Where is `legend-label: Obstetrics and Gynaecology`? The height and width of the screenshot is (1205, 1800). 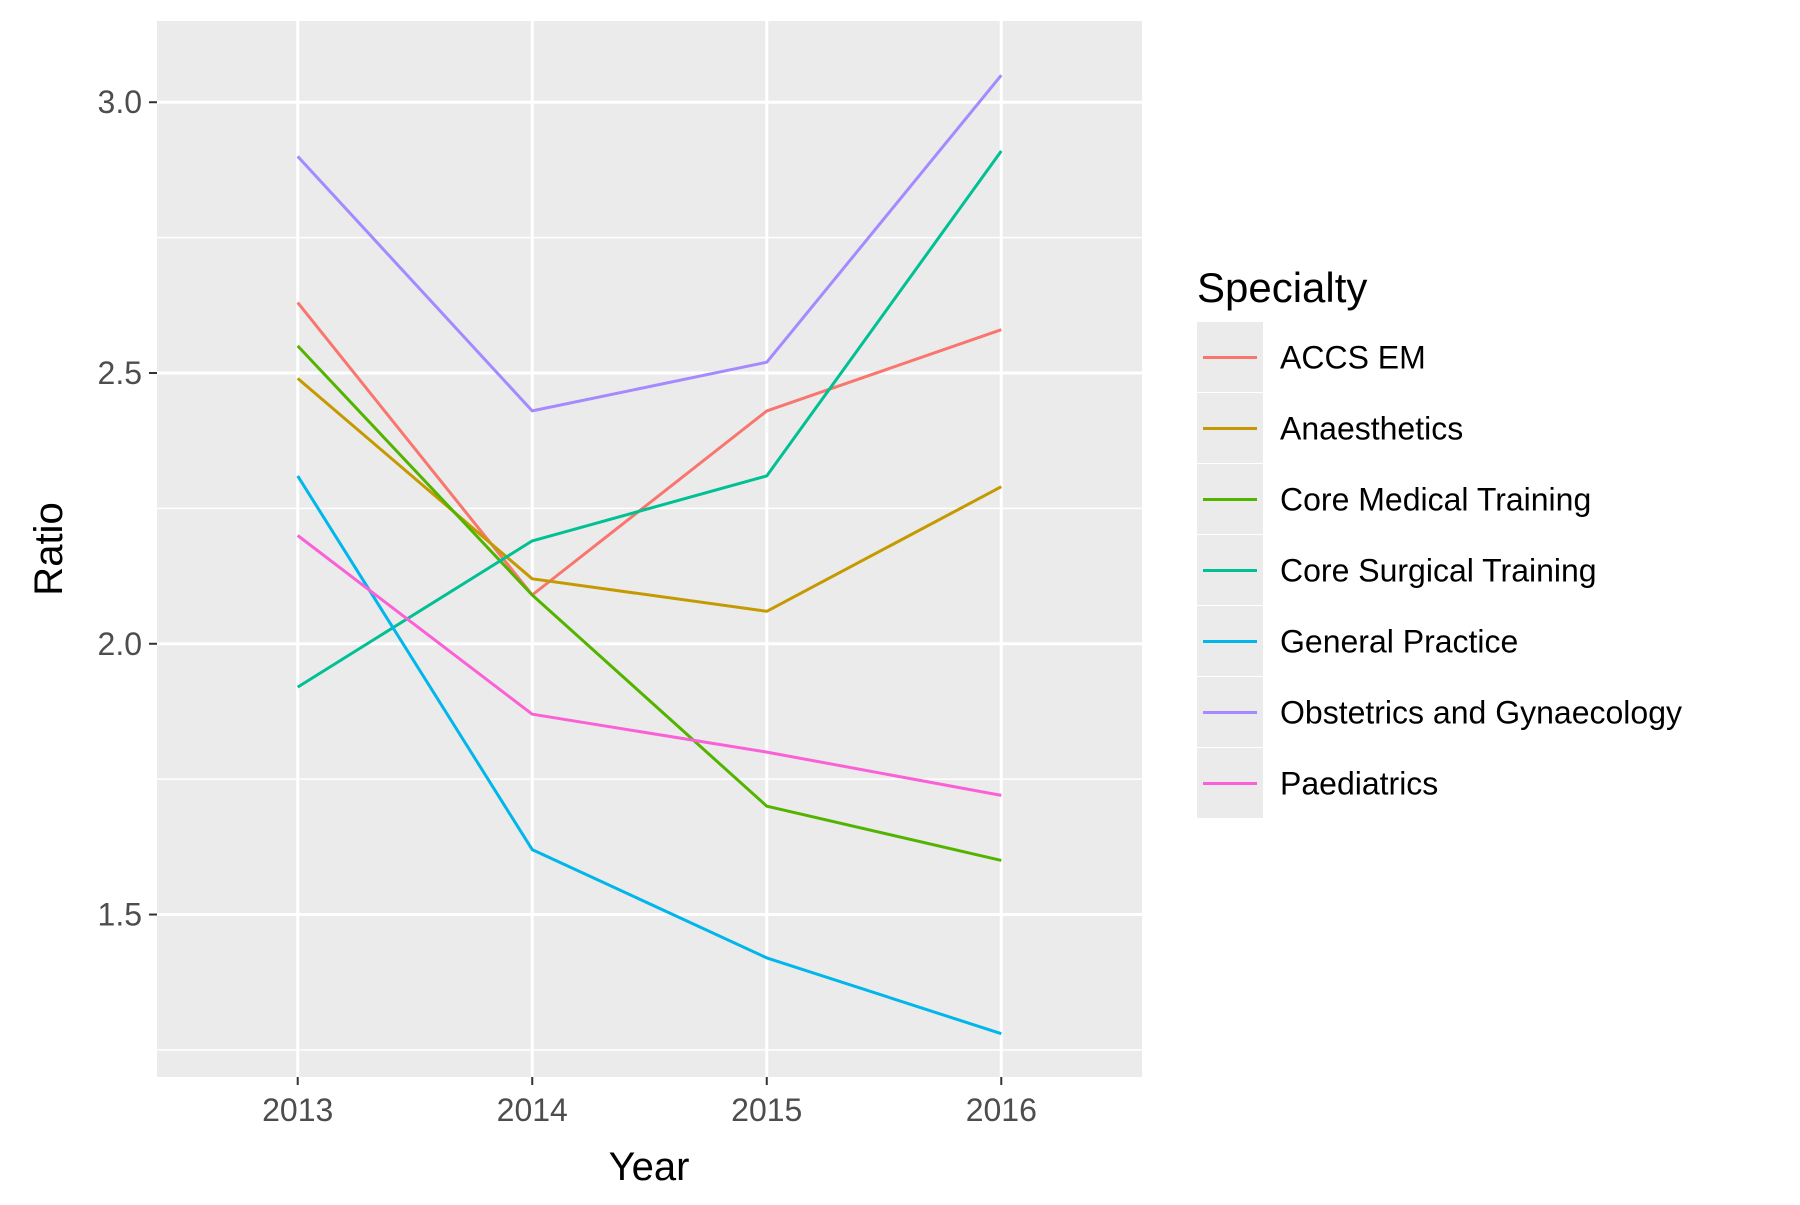
legend-label: Obstetrics and Gynaecology is located at coordinates (1481, 713).